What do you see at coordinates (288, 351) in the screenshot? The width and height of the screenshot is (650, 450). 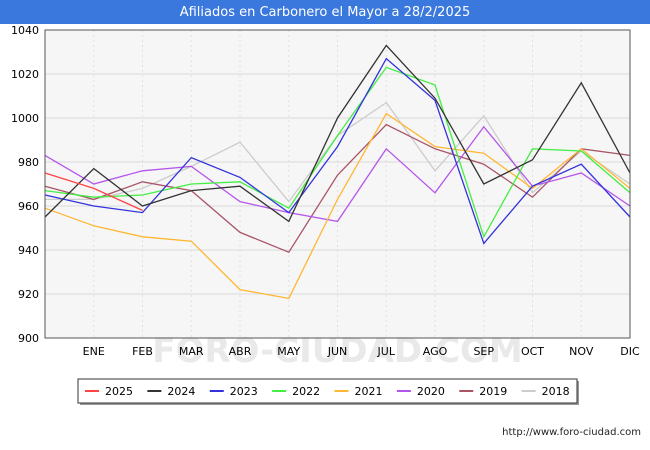 I see `x-tick-label: MAY` at bounding box center [288, 351].